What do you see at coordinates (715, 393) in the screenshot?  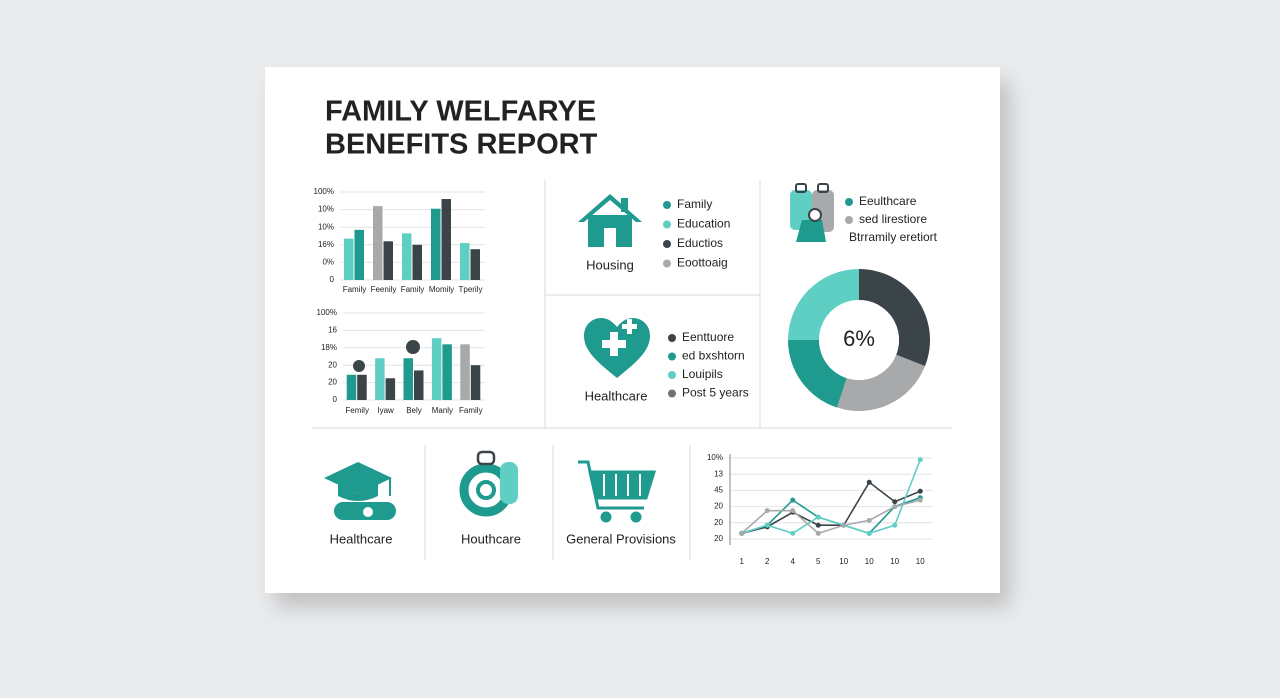 I see `legend-text: Post 5 years` at bounding box center [715, 393].